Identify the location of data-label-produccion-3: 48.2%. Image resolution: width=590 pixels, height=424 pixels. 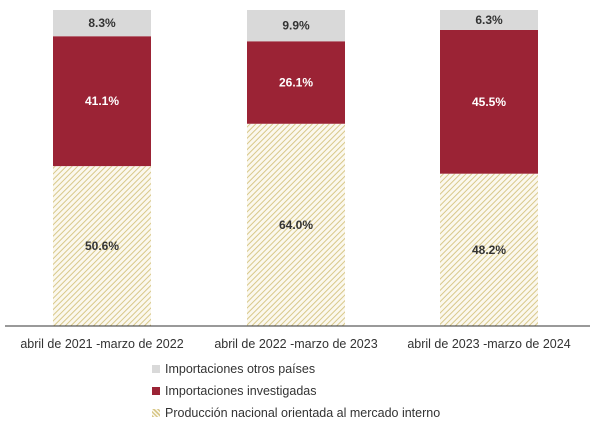
(489, 250).